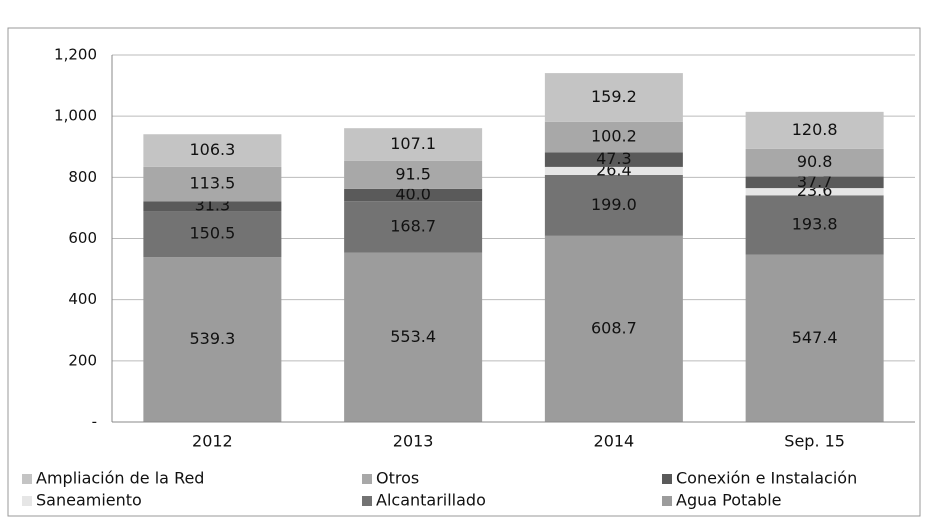 The height and width of the screenshot is (522, 930). I want to click on data-label: 168.7, so click(413, 225).